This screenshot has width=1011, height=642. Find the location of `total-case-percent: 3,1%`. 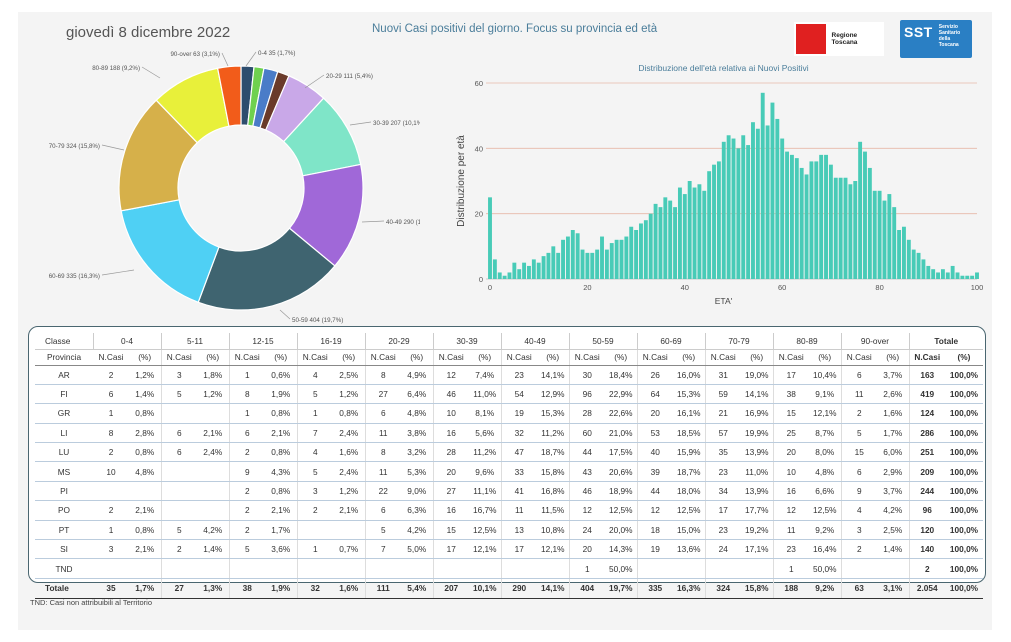

total-case-percent: 3,1% is located at coordinates (893, 588).